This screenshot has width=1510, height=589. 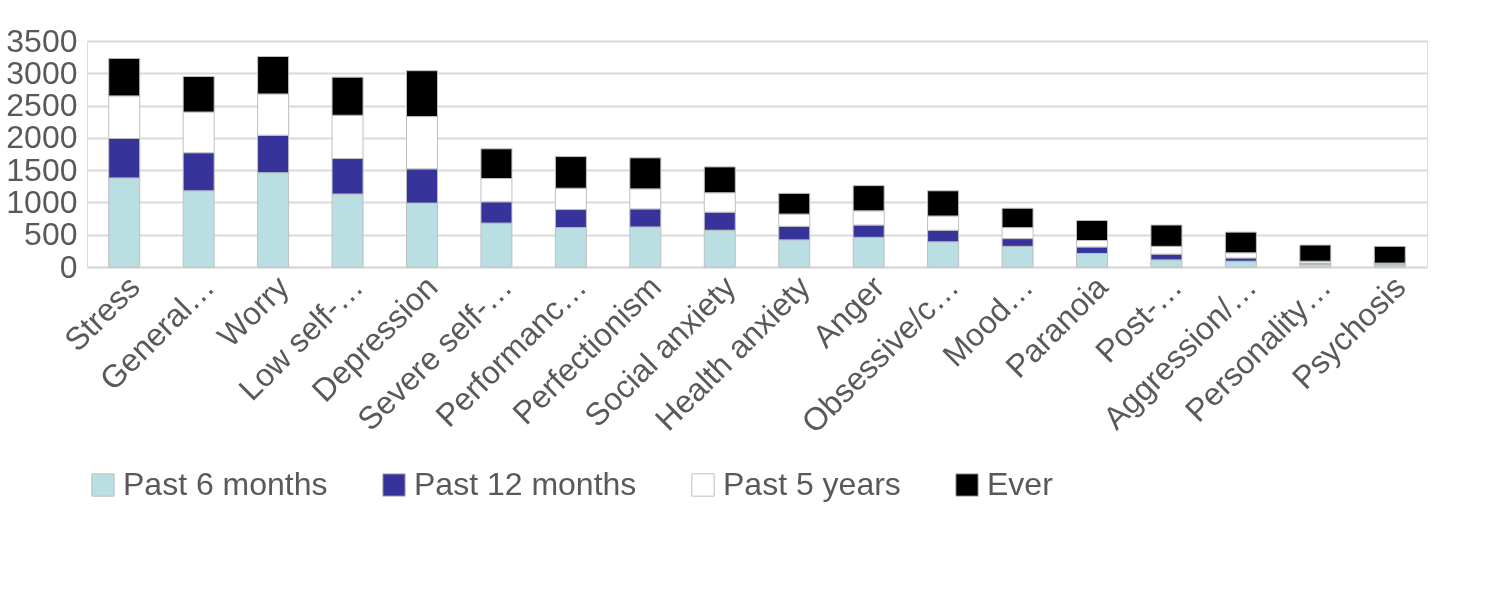 What do you see at coordinates (525, 484) in the screenshot?
I see `legend-label: Past 12 months` at bounding box center [525, 484].